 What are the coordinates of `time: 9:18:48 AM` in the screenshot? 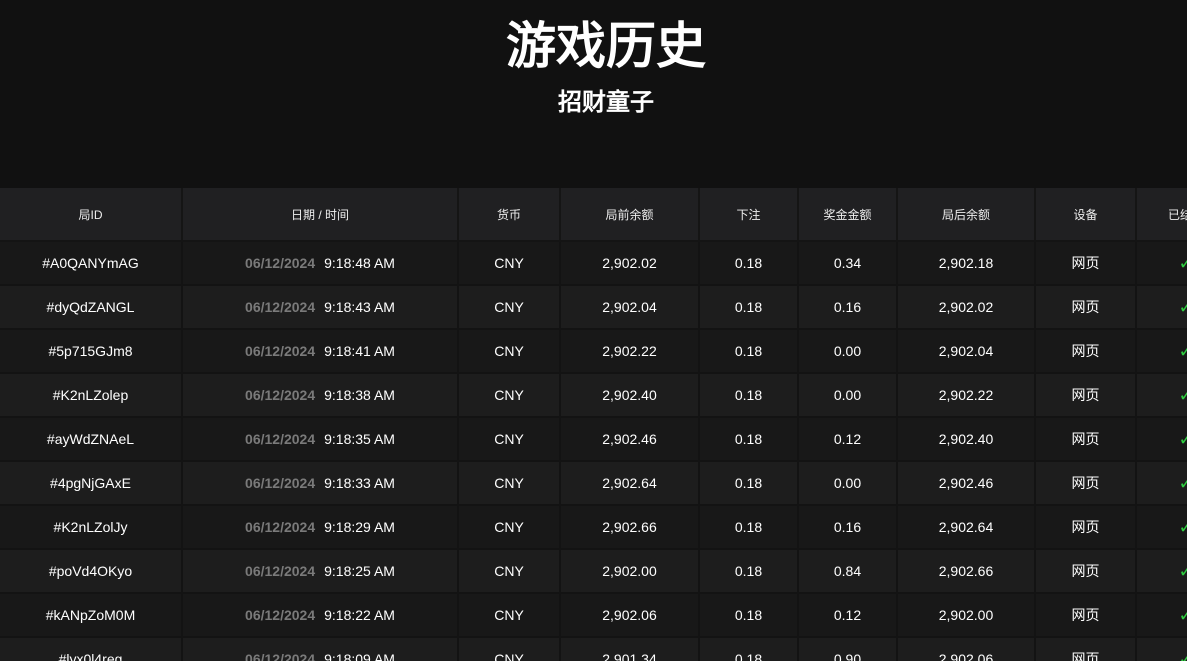 It's located at (359, 263).